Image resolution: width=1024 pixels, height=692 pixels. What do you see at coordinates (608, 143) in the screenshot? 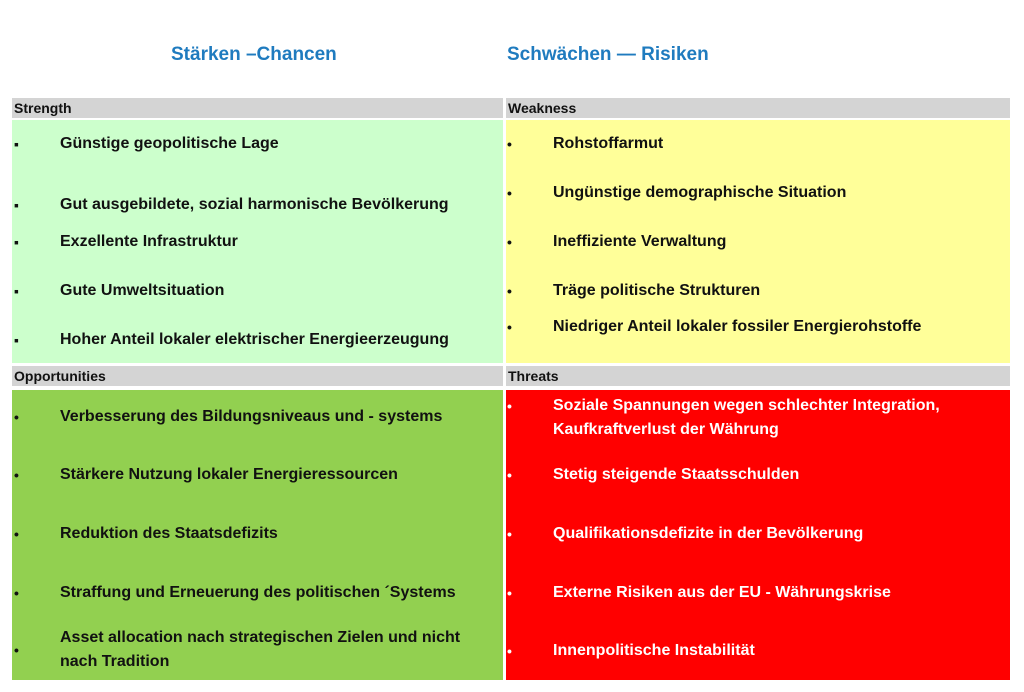
I see `weakness-item: Rohstoffarmut` at bounding box center [608, 143].